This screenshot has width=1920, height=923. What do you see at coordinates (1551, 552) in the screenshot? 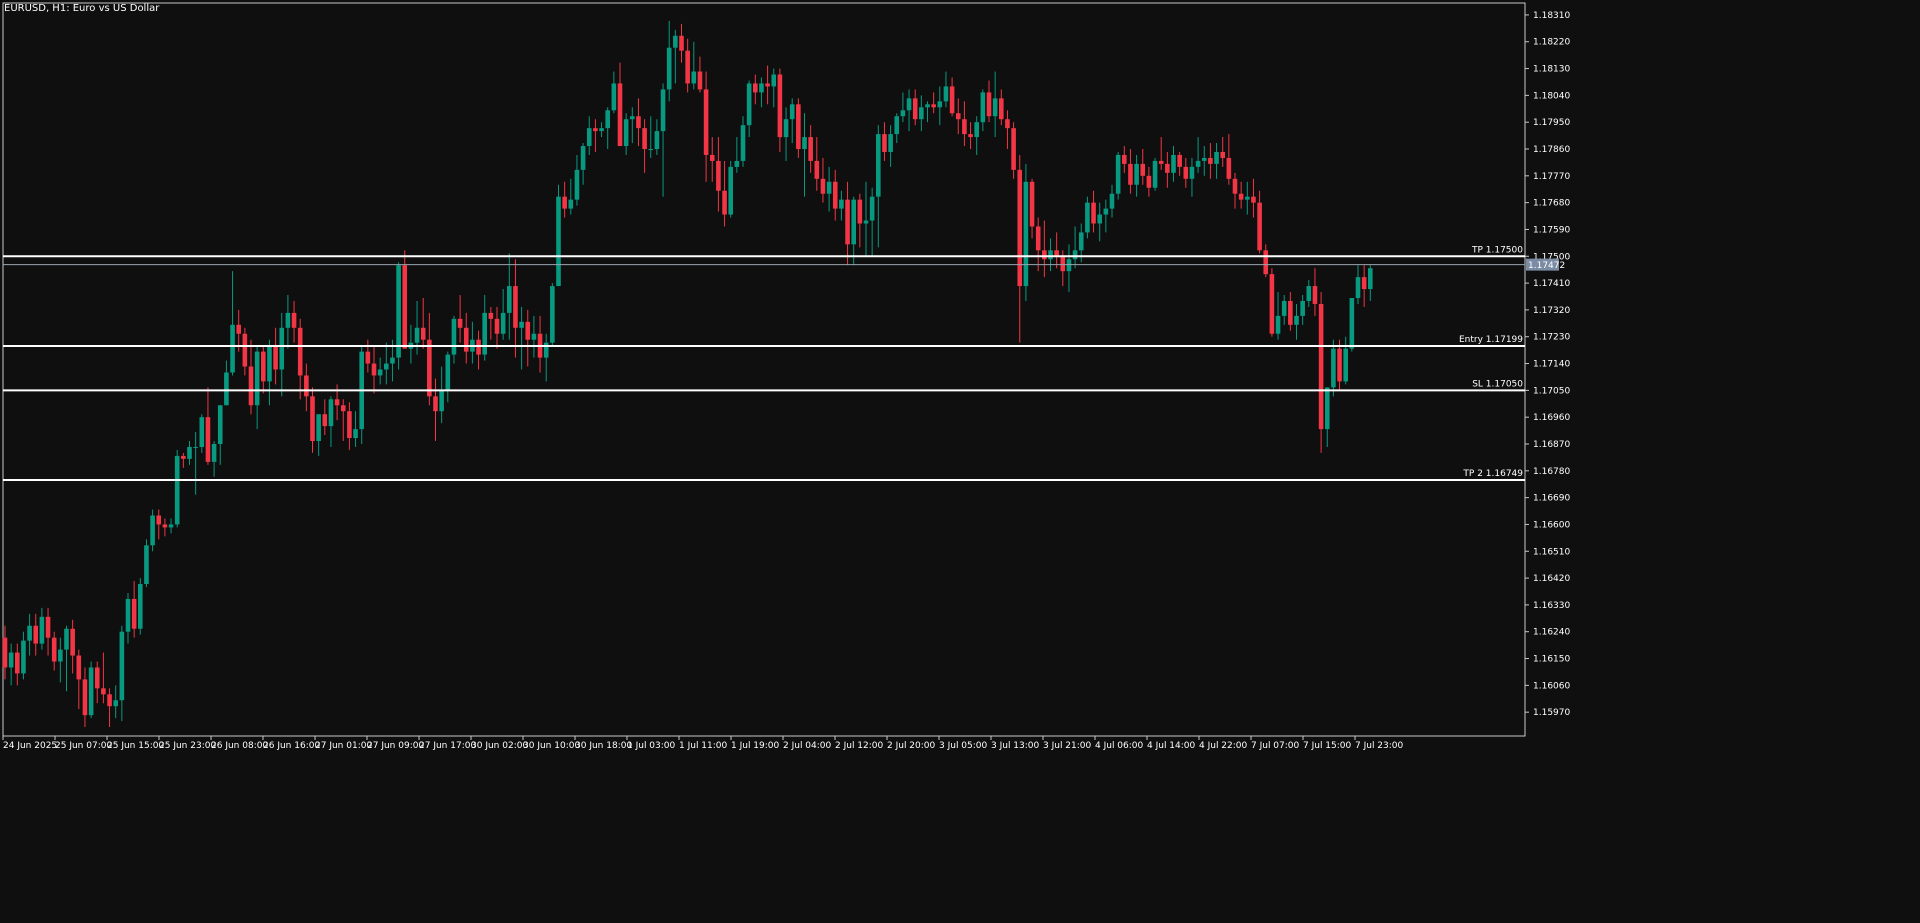
I see `y-tick-label: 1.16510` at bounding box center [1551, 552].